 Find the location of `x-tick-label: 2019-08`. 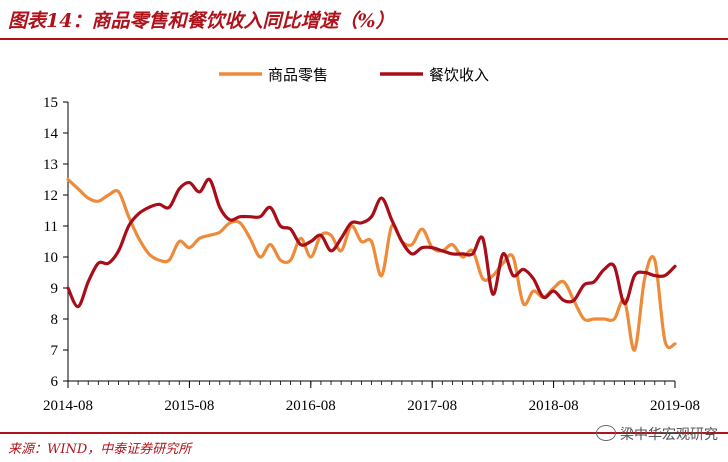

x-tick-label: 2019-08 is located at coordinates (675, 406).